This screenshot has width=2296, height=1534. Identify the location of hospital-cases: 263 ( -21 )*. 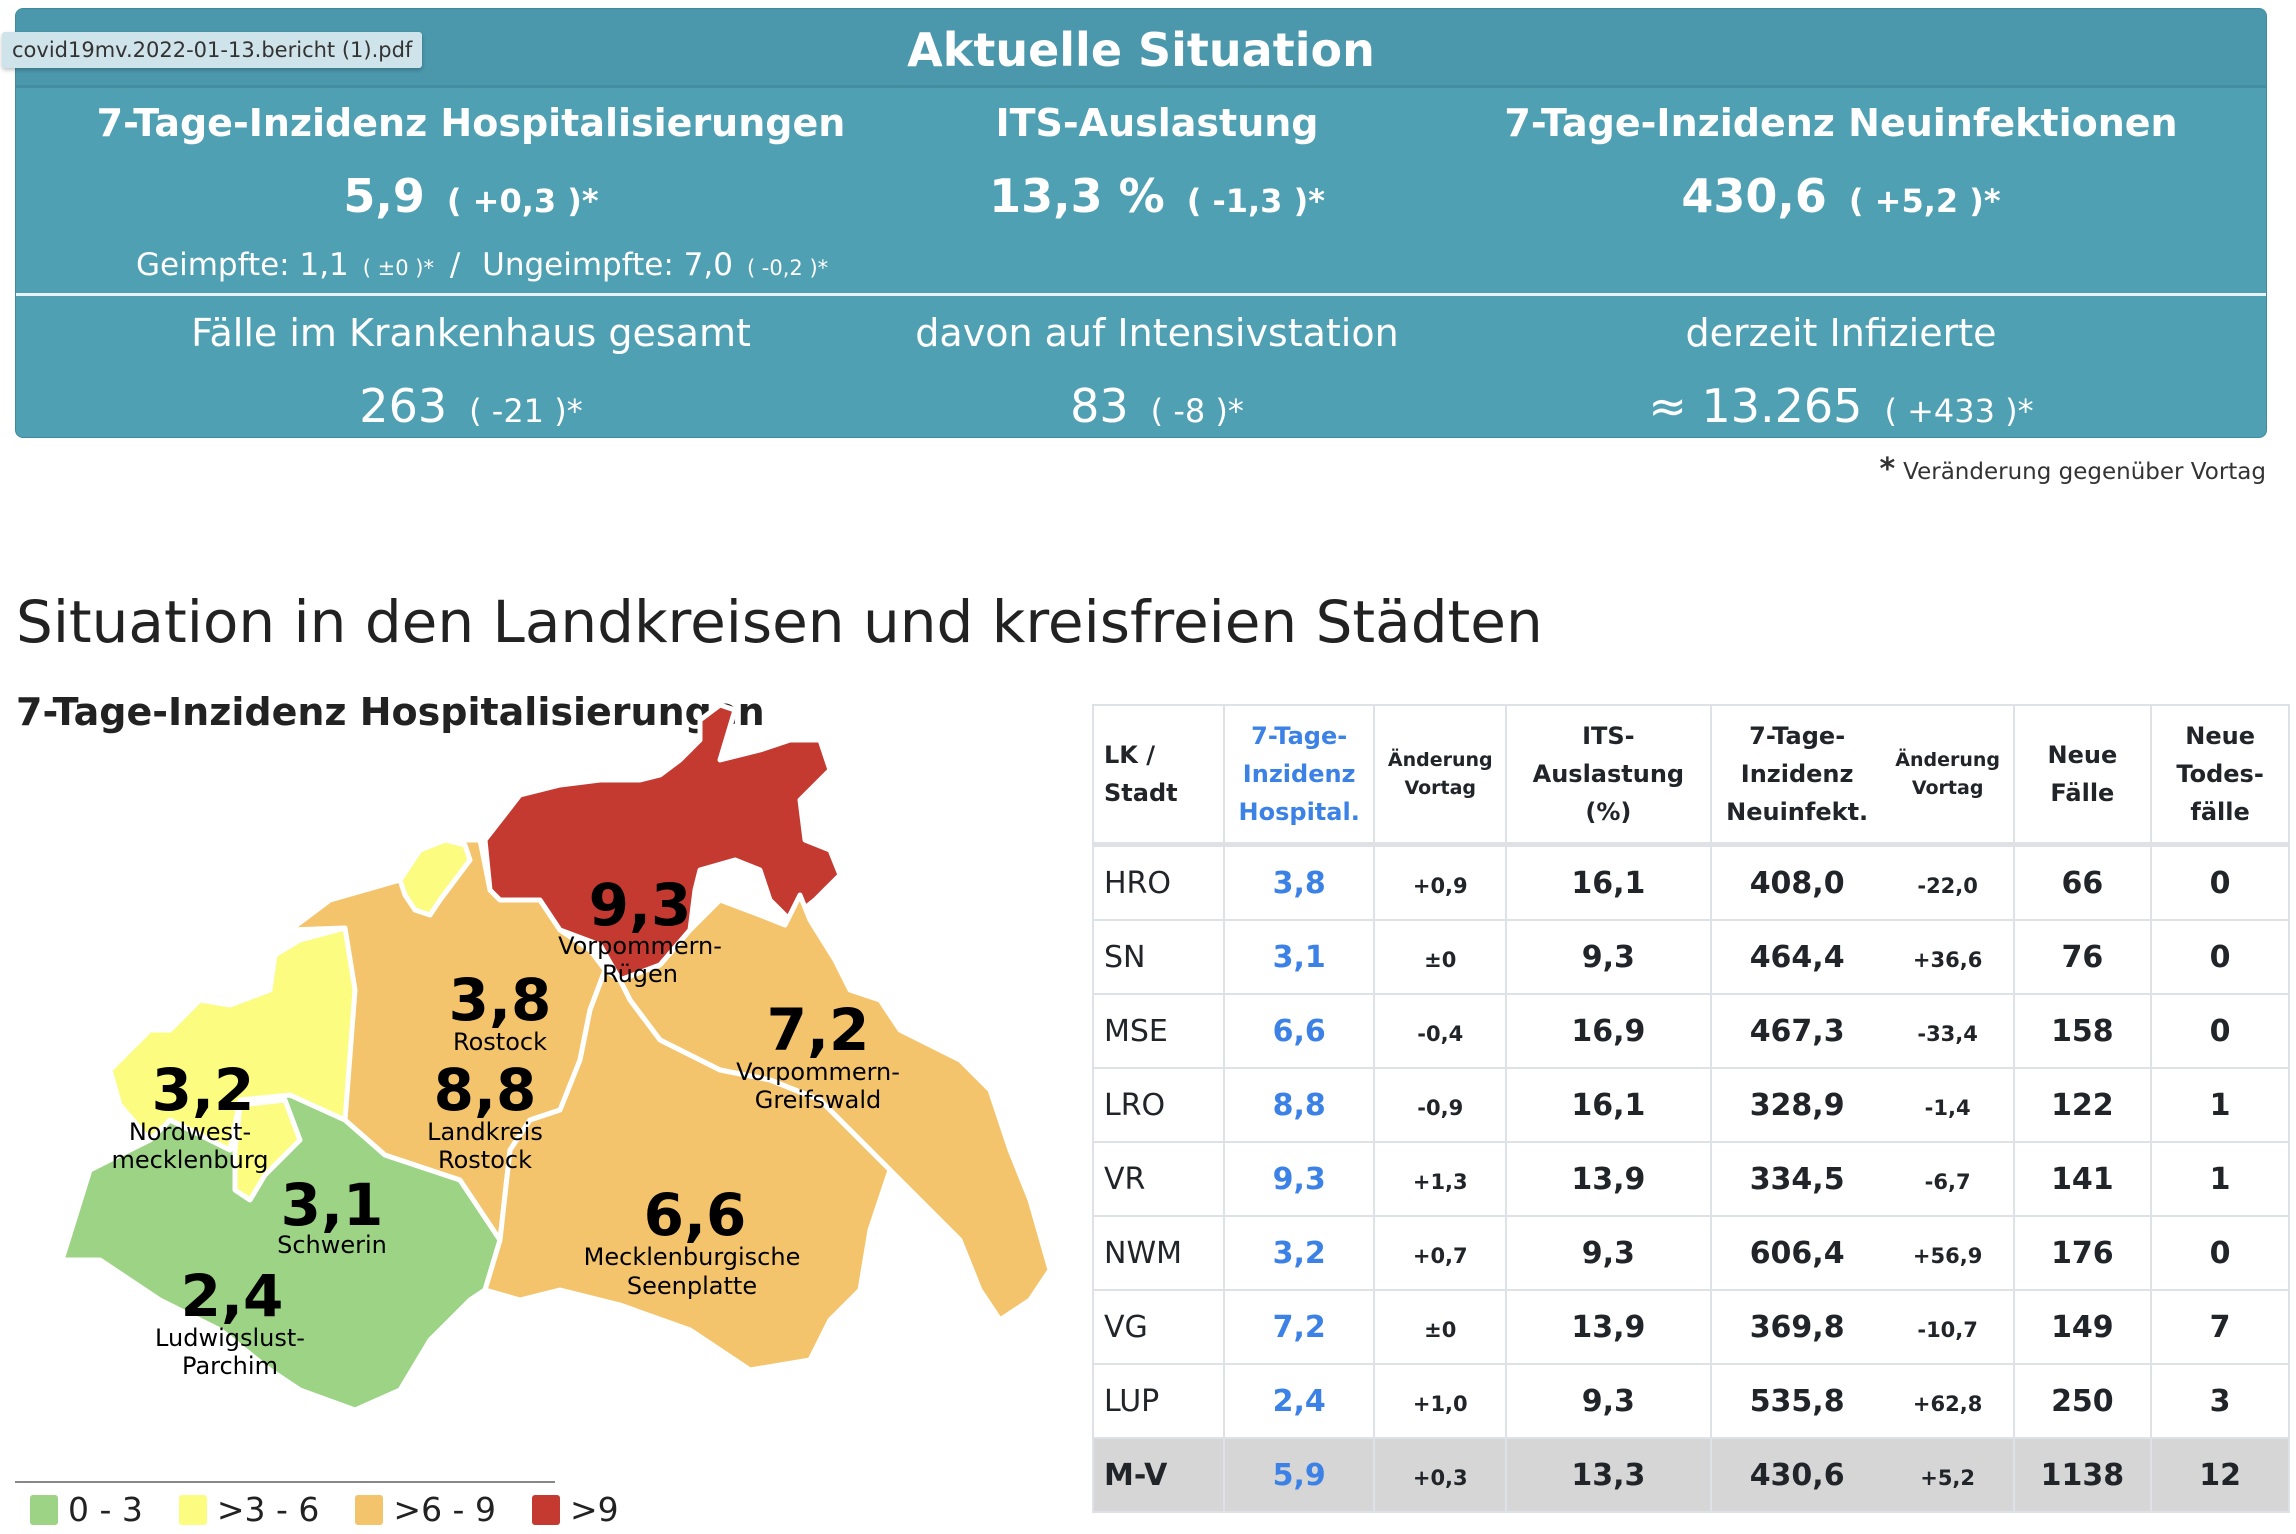
(471, 406).